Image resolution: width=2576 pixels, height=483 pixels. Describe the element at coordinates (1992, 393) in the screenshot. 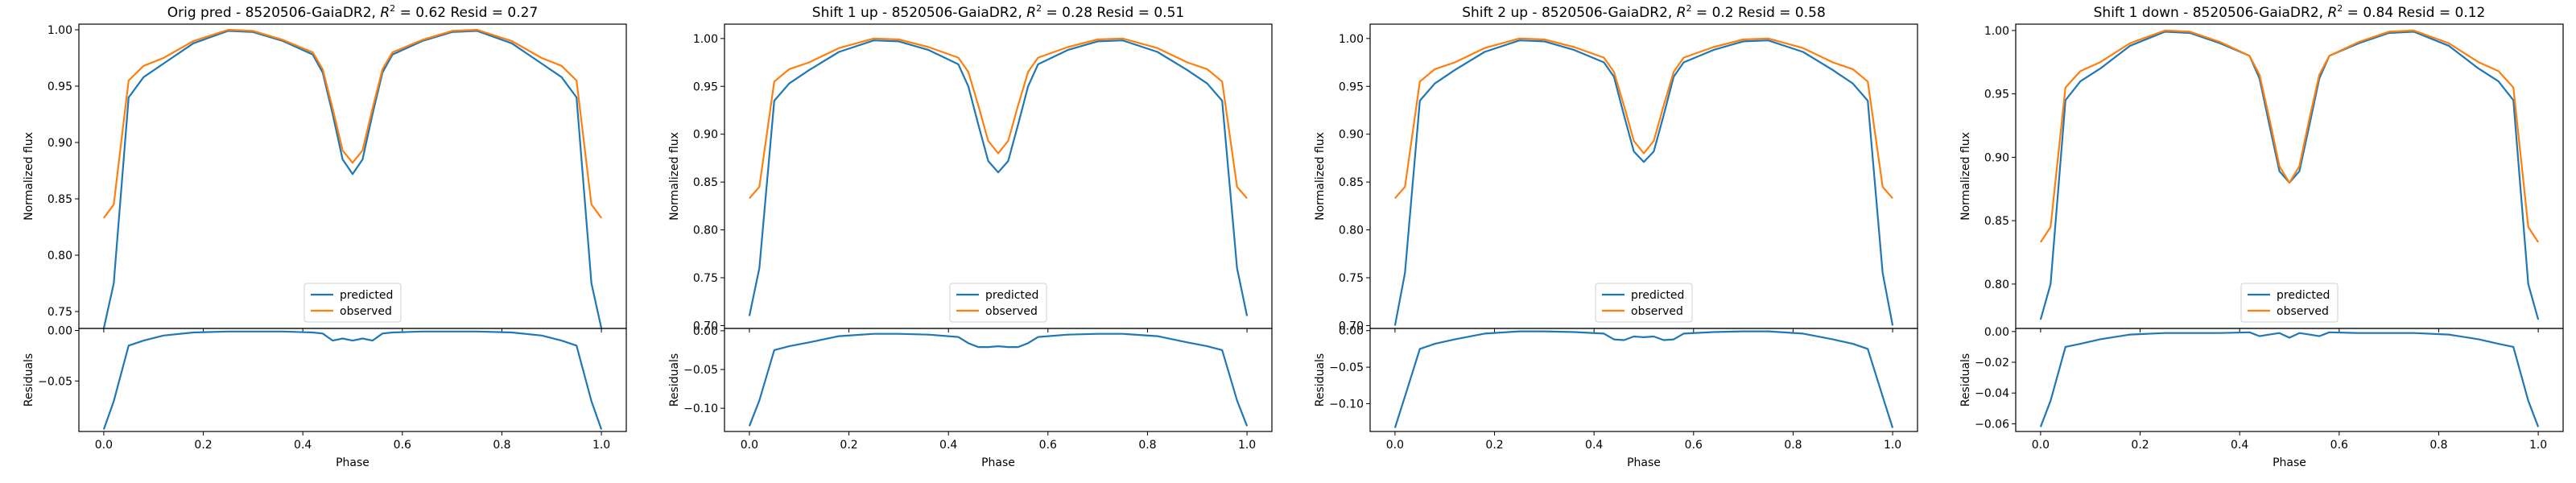

I see `bottom-ytick-label: −0.04` at that location.